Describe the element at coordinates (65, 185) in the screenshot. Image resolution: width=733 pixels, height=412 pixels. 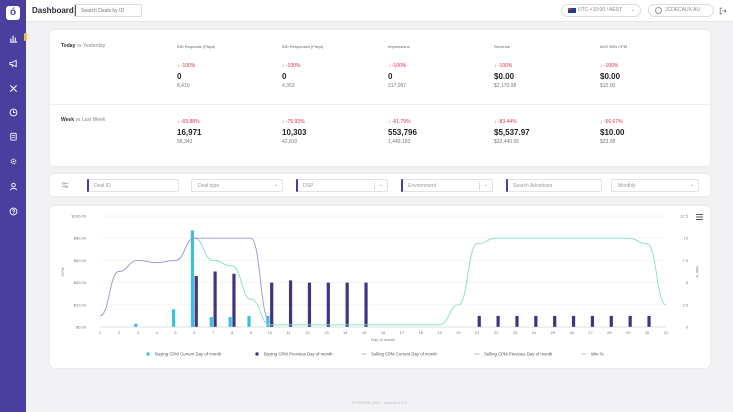
I see `sliders-icon` at that location.